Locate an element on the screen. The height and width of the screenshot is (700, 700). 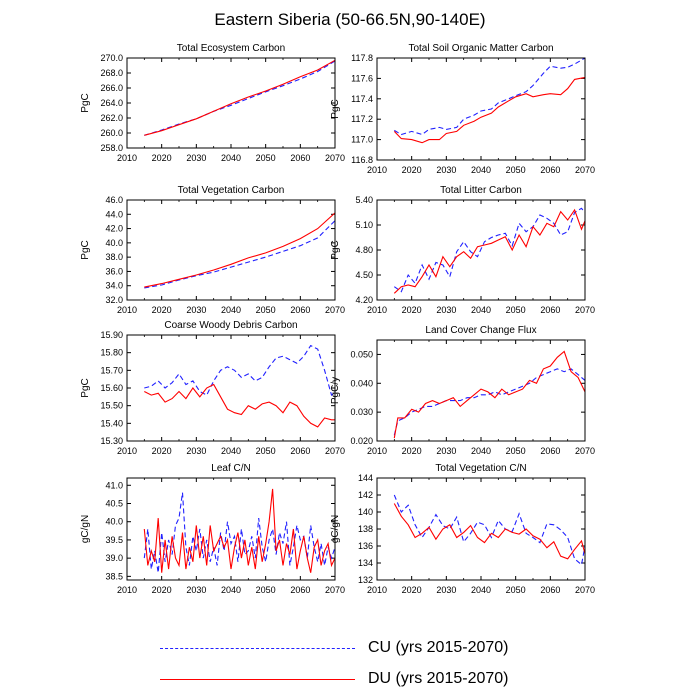
y-tick-label: 144 is located at coordinates (365, 478).